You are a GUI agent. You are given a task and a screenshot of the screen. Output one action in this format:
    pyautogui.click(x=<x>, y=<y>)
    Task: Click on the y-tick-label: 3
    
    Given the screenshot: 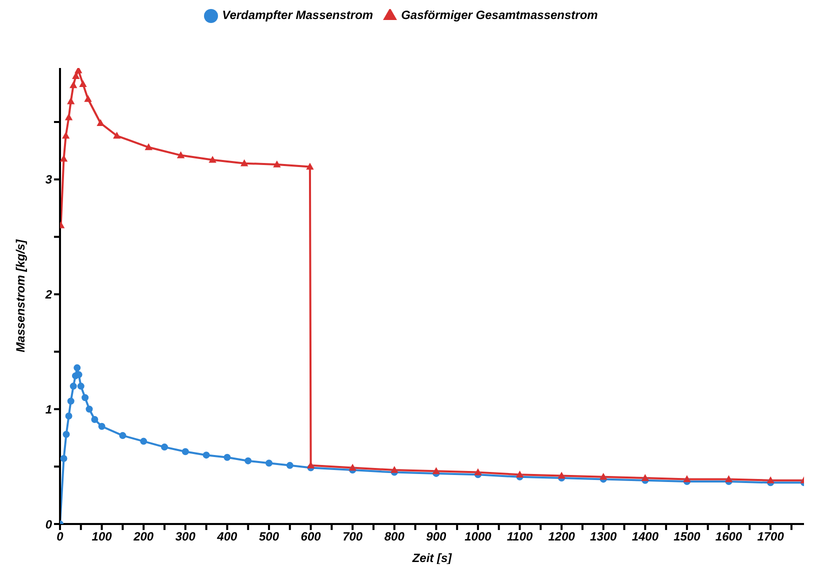 What is the action you would take?
    pyautogui.click(x=48, y=179)
    